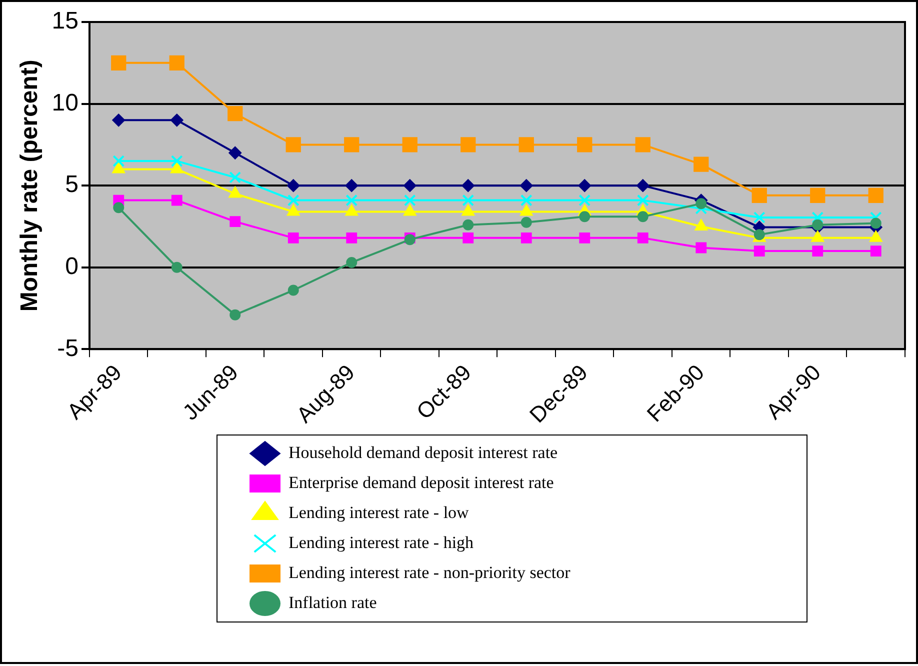 The image size is (918, 666). I want to click on legend-label: Lending interest rate - non-priority sector, so click(429, 572).